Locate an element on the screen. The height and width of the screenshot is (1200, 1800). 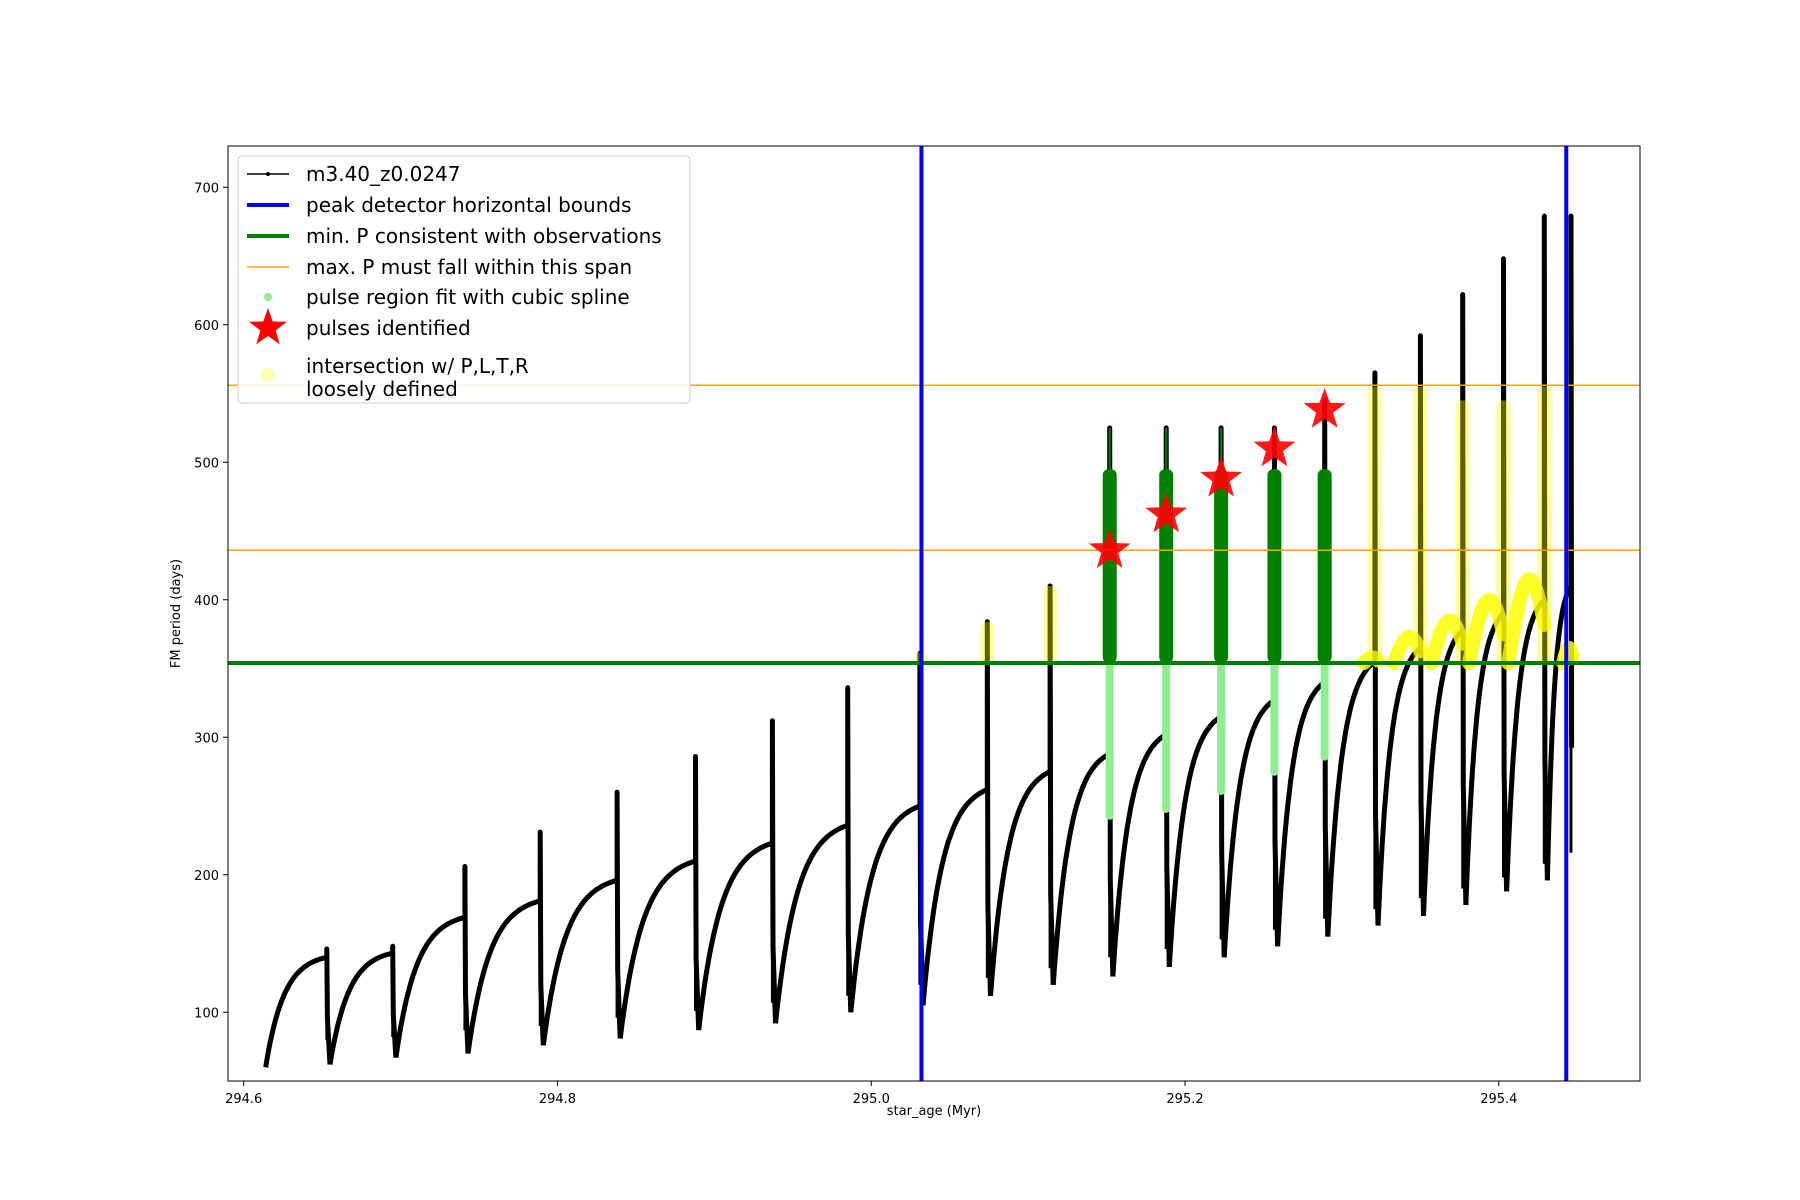
legend-box is located at coordinates (464, 279).